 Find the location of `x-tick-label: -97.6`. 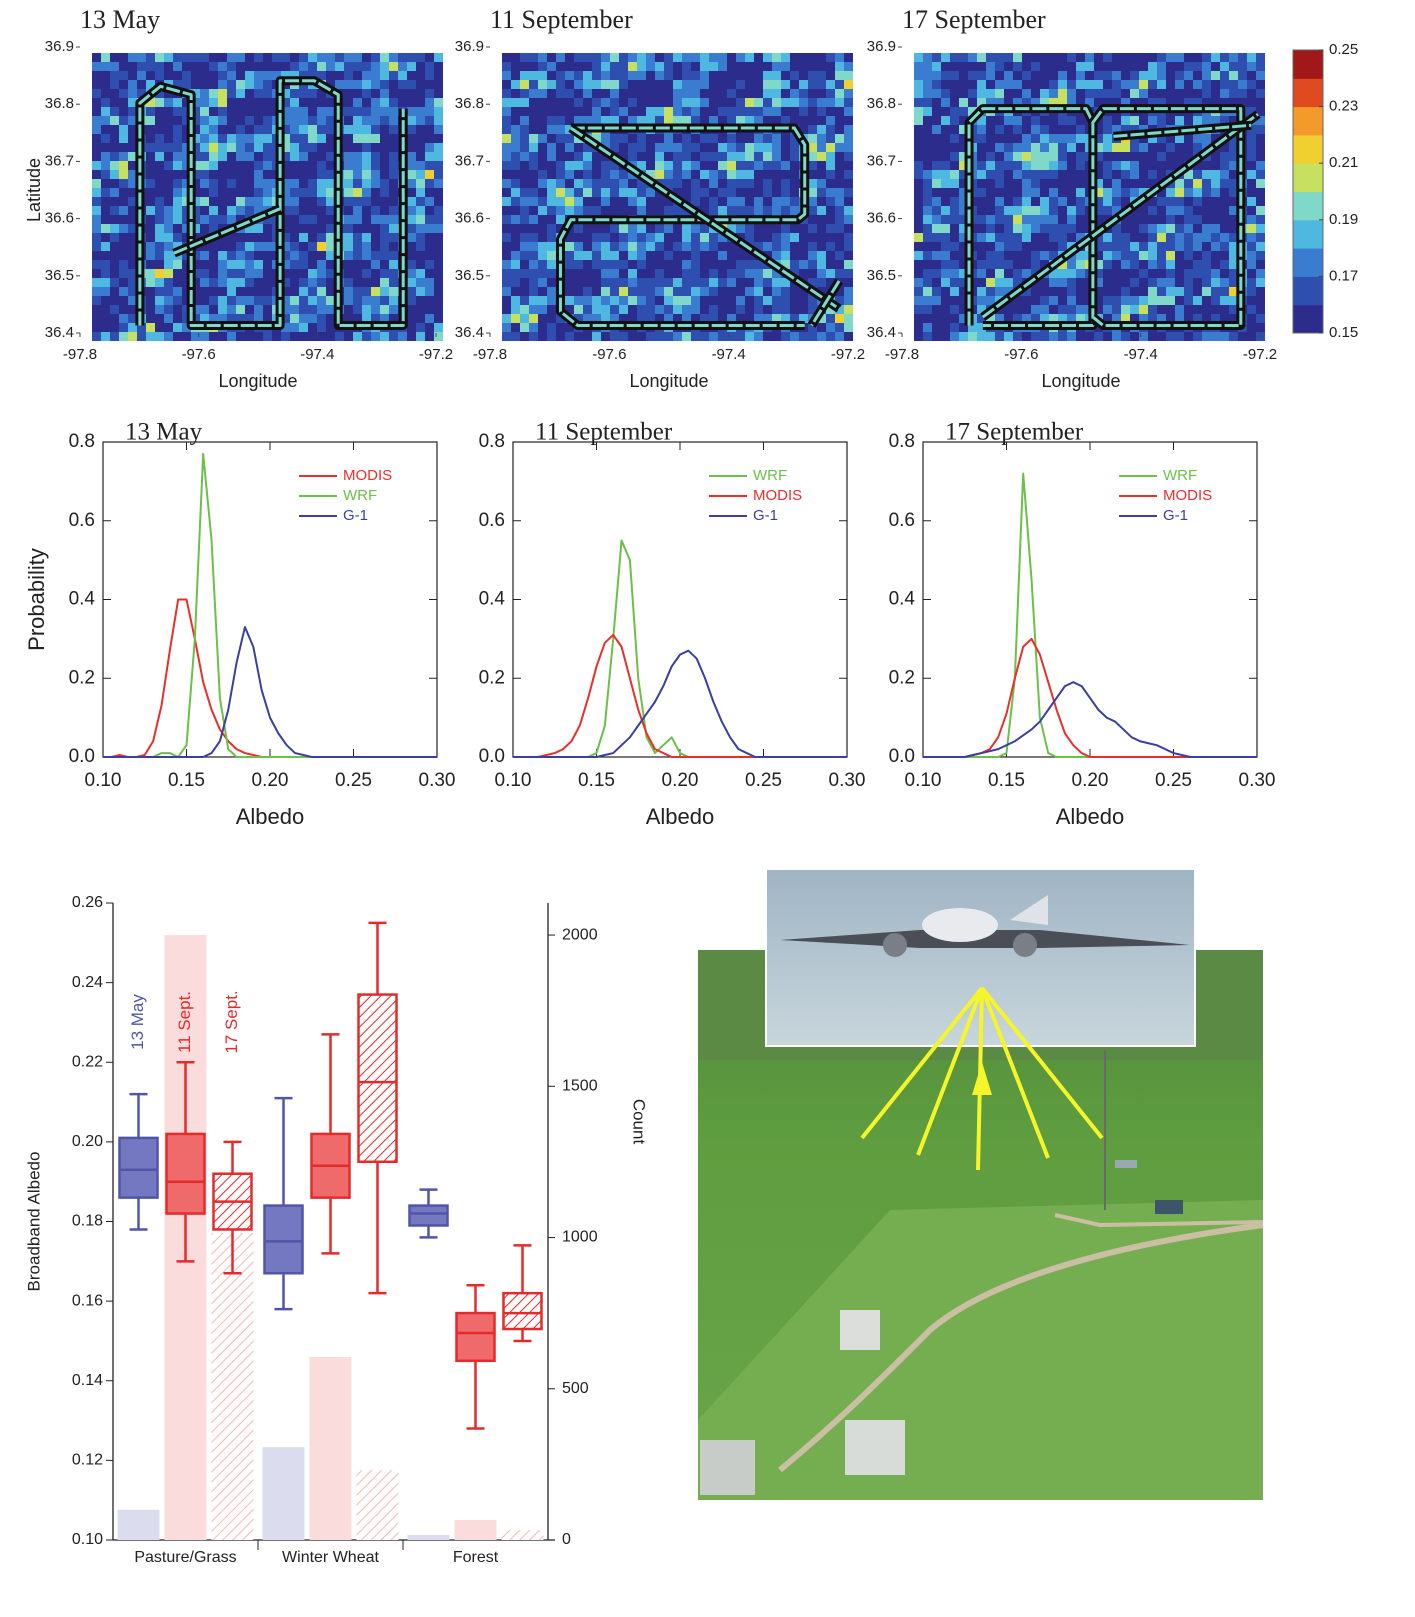

x-tick-label: -97.6 is located at coordinates (609, 354).